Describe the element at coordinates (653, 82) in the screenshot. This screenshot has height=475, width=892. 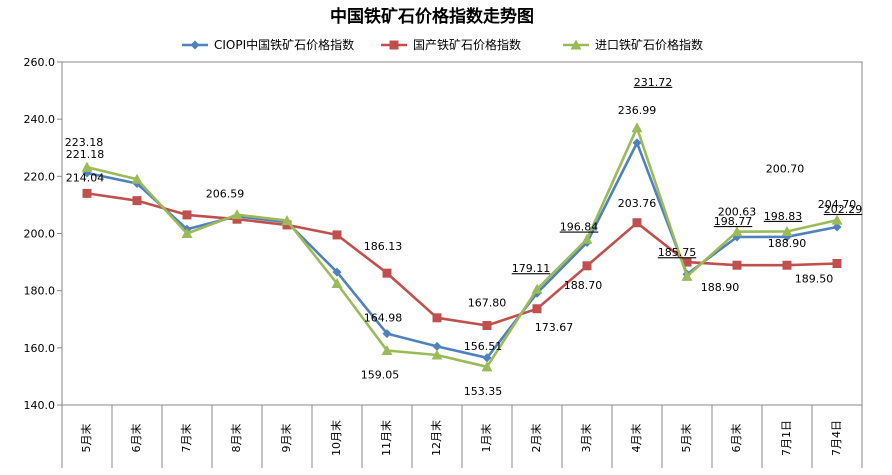
I see `data-label: 231.72` at that location.